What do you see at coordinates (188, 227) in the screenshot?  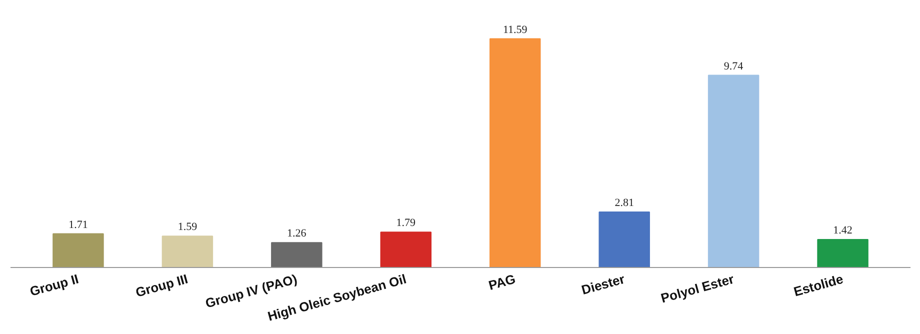 I see `data-label: 1.59` at bounding box center [188, 227].